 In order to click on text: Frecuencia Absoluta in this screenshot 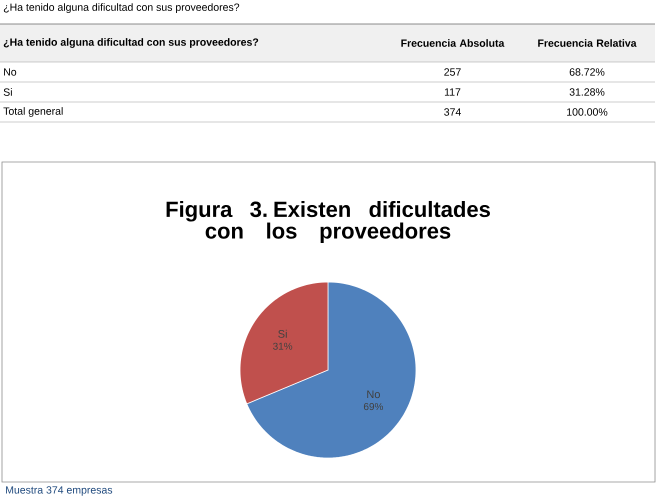, I will do `click(452, 43)`.